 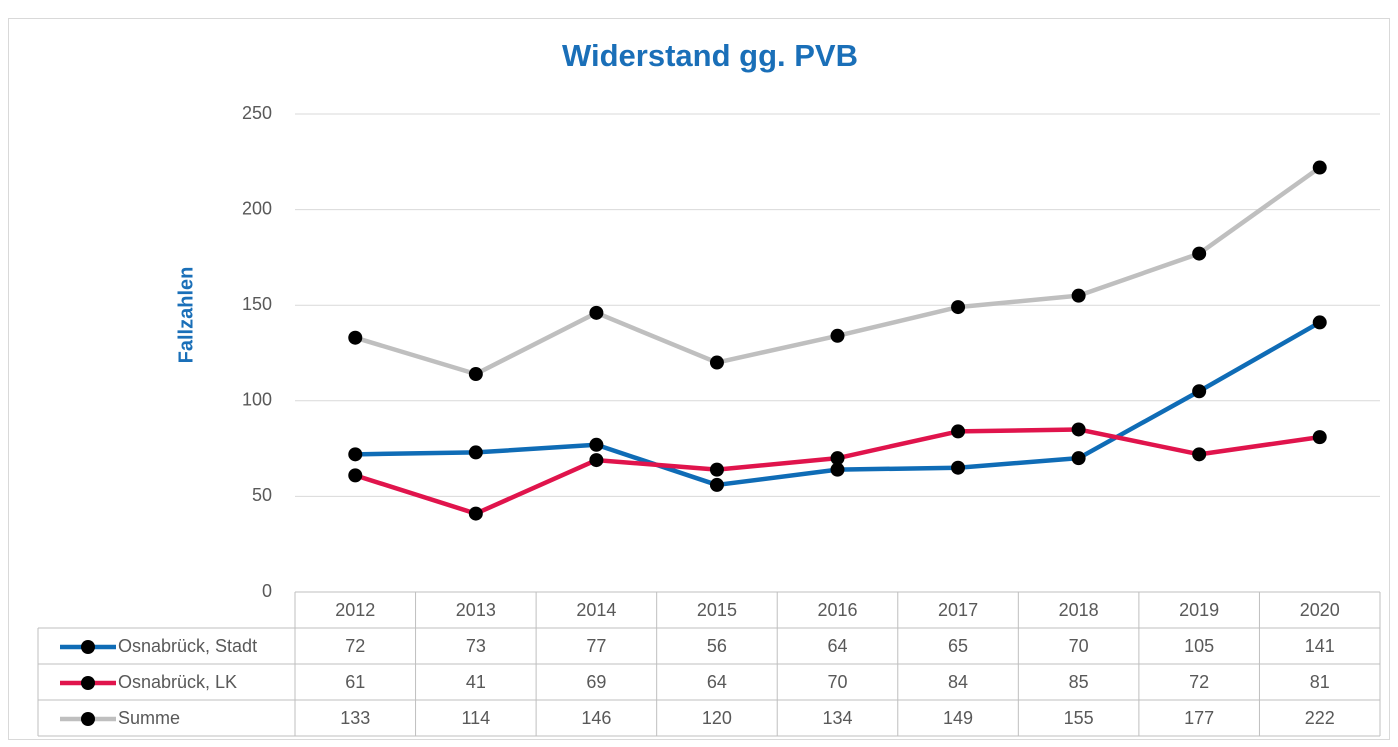 I want to click on table-value: 65, so click(x=958, y=646).